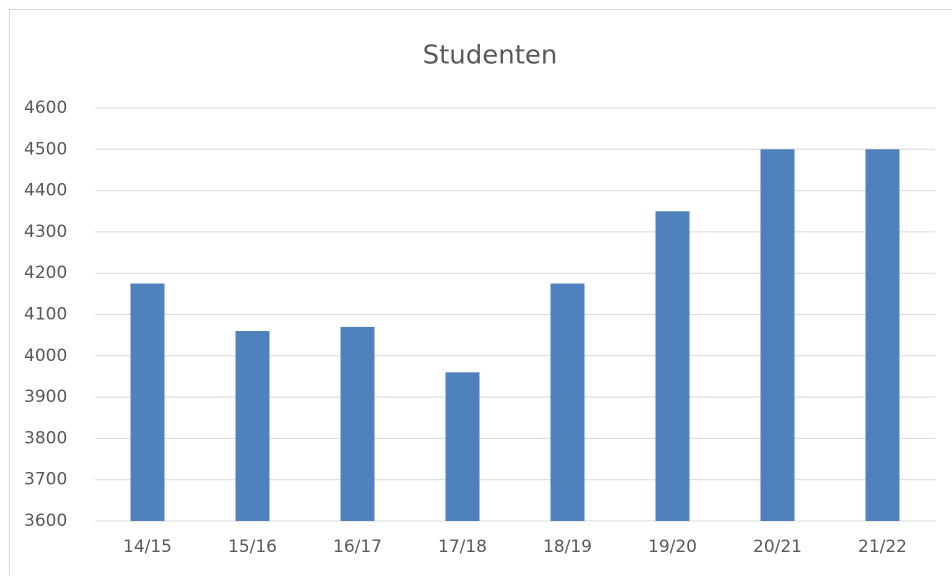 Image resolution: width=952 pixels, height=579 pixels. Describe the element at coordinates (45, 356) in the screenshot. I see `y-tick-label: 4000` at that location.